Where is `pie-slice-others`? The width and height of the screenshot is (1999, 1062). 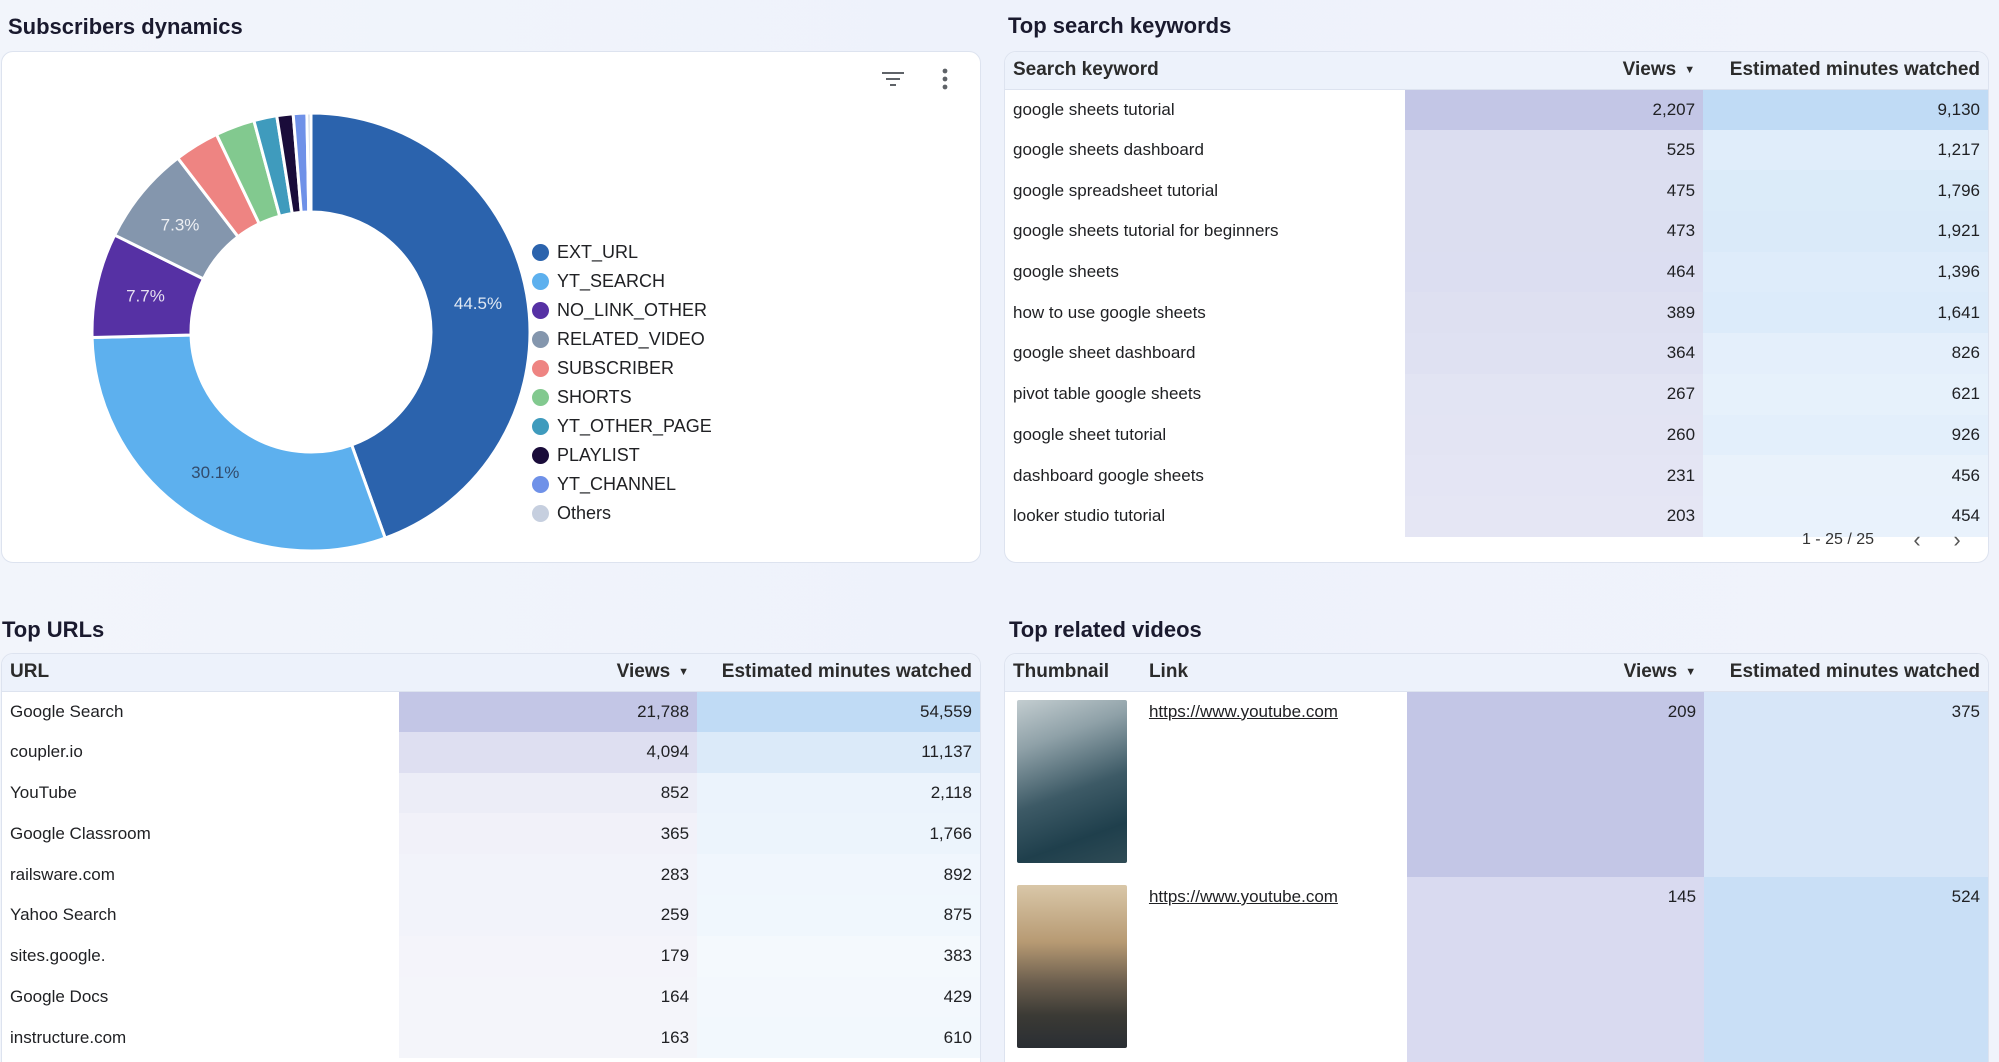
pie-slice-others is located at coordinates (309, 162).